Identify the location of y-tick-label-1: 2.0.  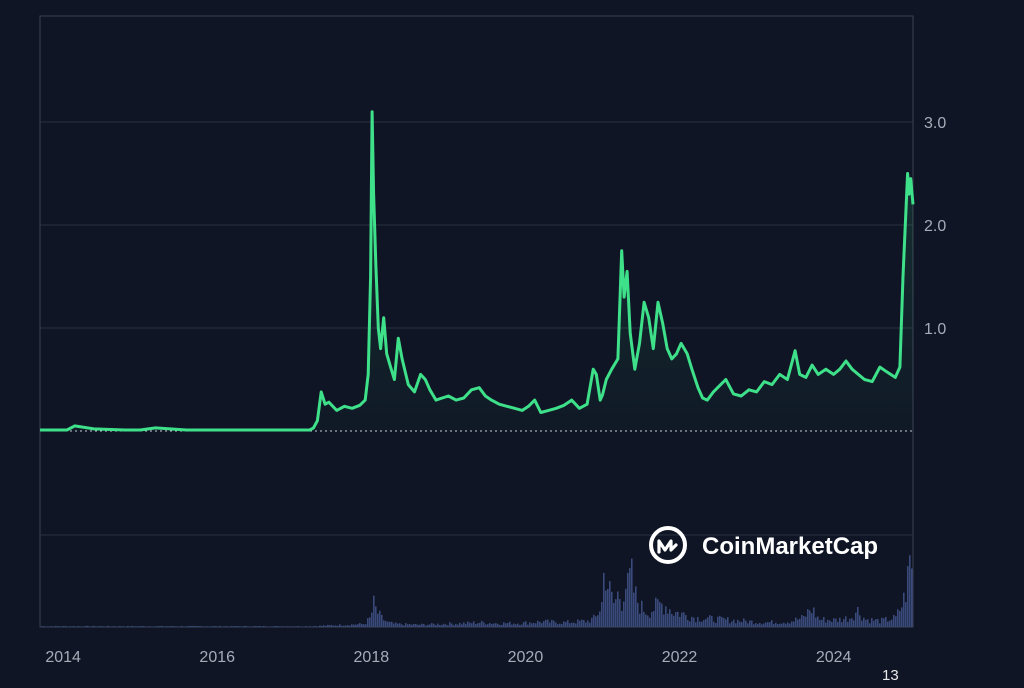
(935, 226).